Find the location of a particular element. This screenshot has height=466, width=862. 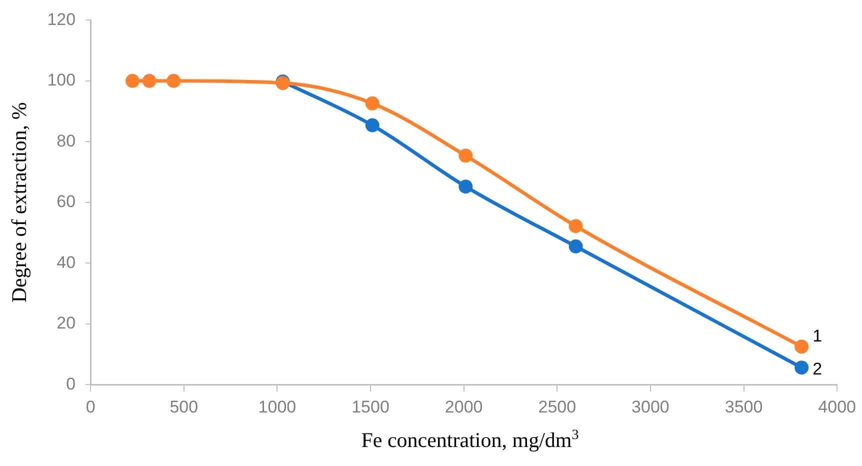

y-tick-label: 80 is located at coordinates (66, 140).